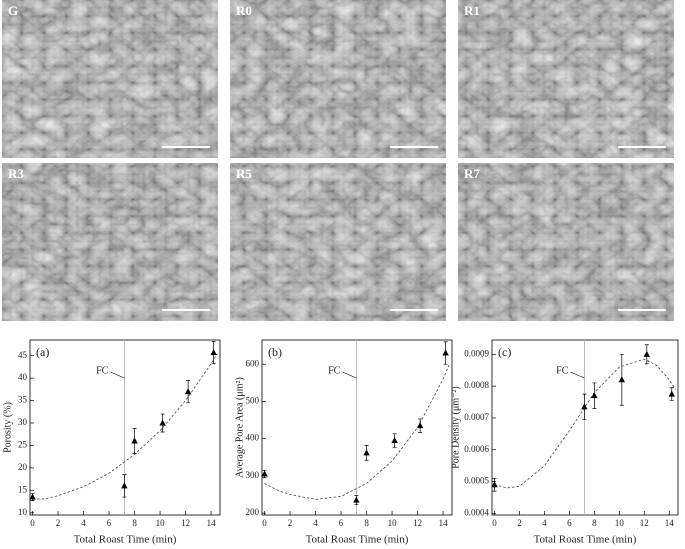  I want to click on image-label: R0, so click(244, 10).